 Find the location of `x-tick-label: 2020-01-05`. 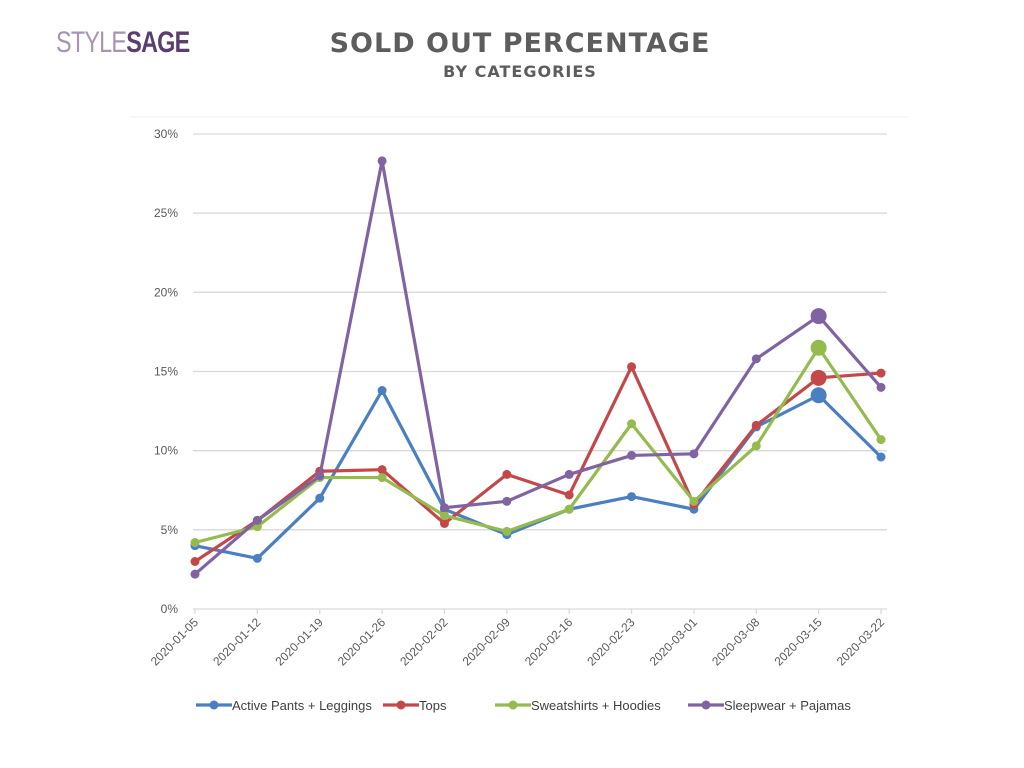

x-tick-label: 2020-01-05 is located at coordinates (175, 642).